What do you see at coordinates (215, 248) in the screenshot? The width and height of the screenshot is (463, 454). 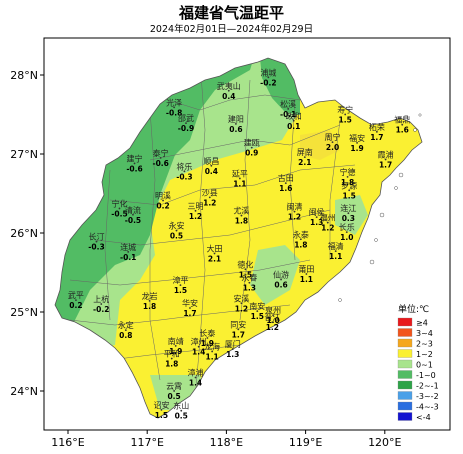 I see `station-name: 大田` at bounding box center [215, 248].